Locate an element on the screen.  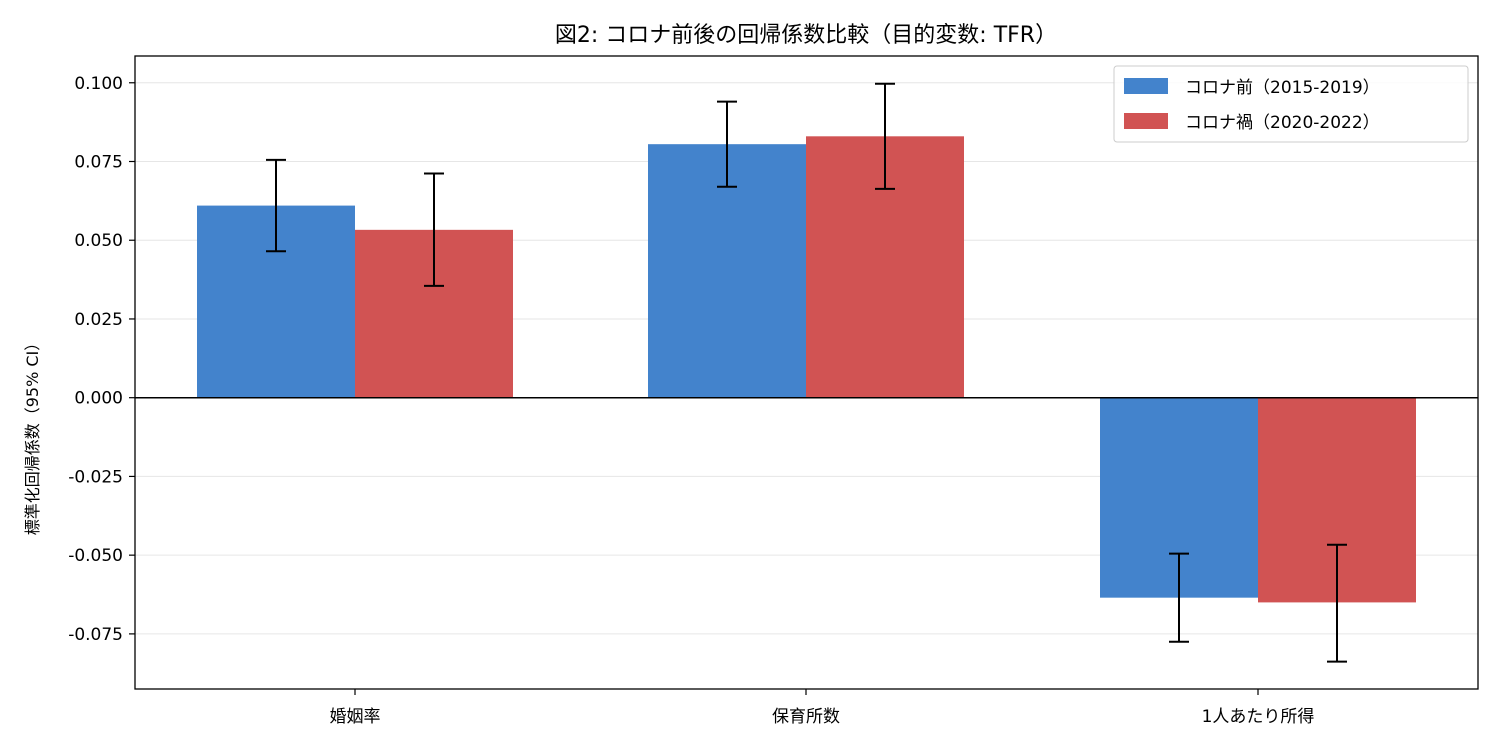
y-tick-label: -0.025 is located at coordinates (95, 477).